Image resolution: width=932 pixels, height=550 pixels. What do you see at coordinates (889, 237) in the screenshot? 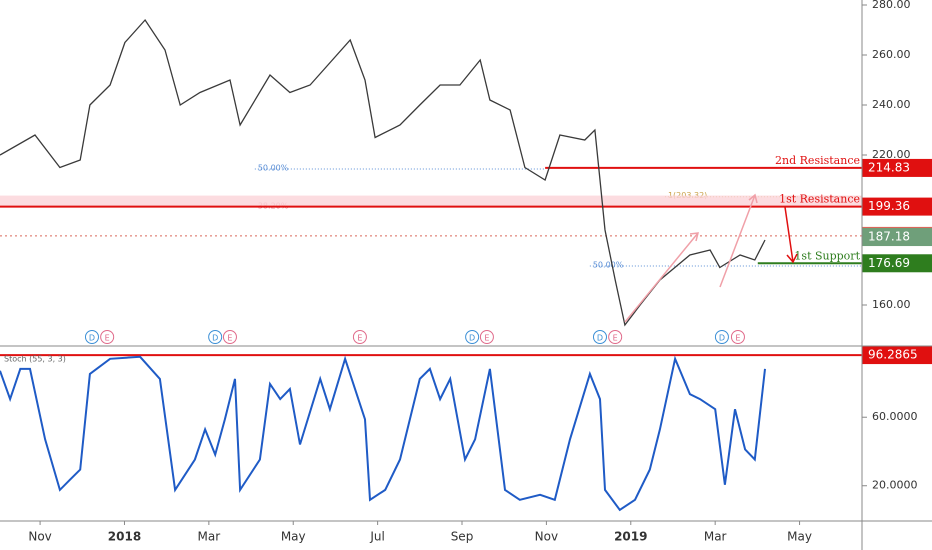
I see `price-label: 187.18` at bounding box center [889, 237].